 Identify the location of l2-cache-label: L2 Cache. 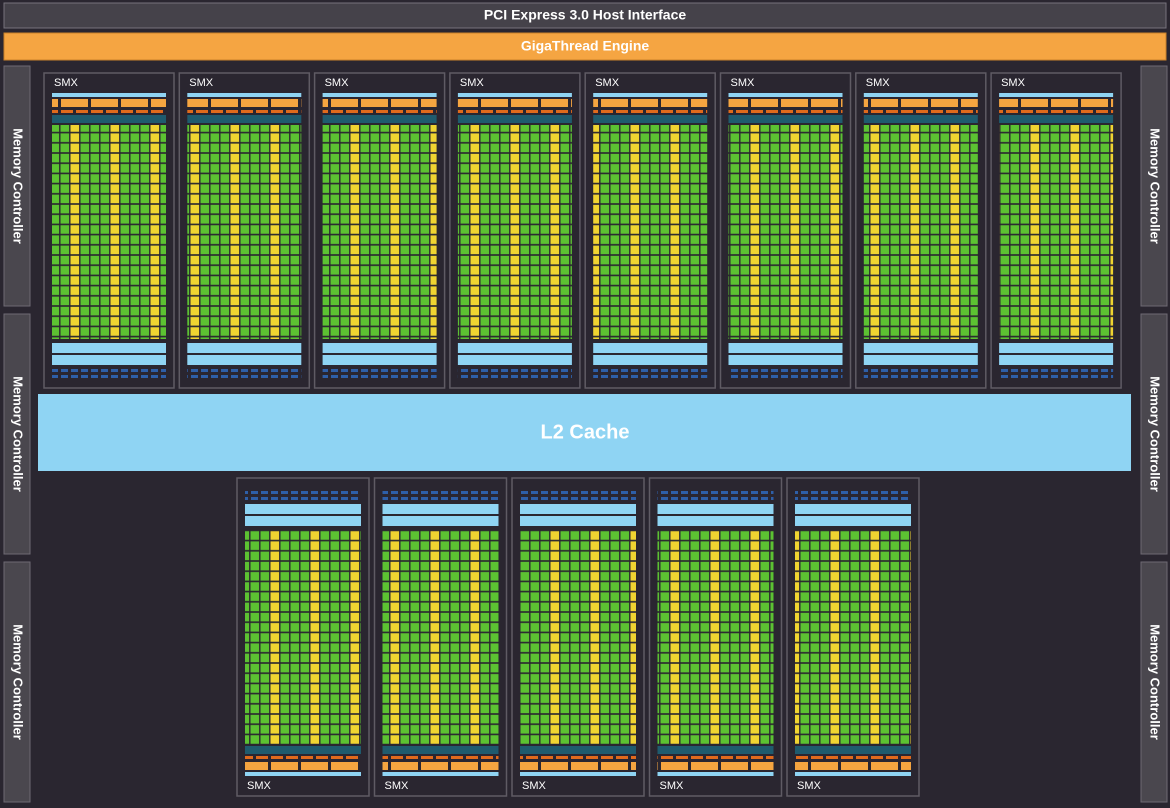
(585, 432).